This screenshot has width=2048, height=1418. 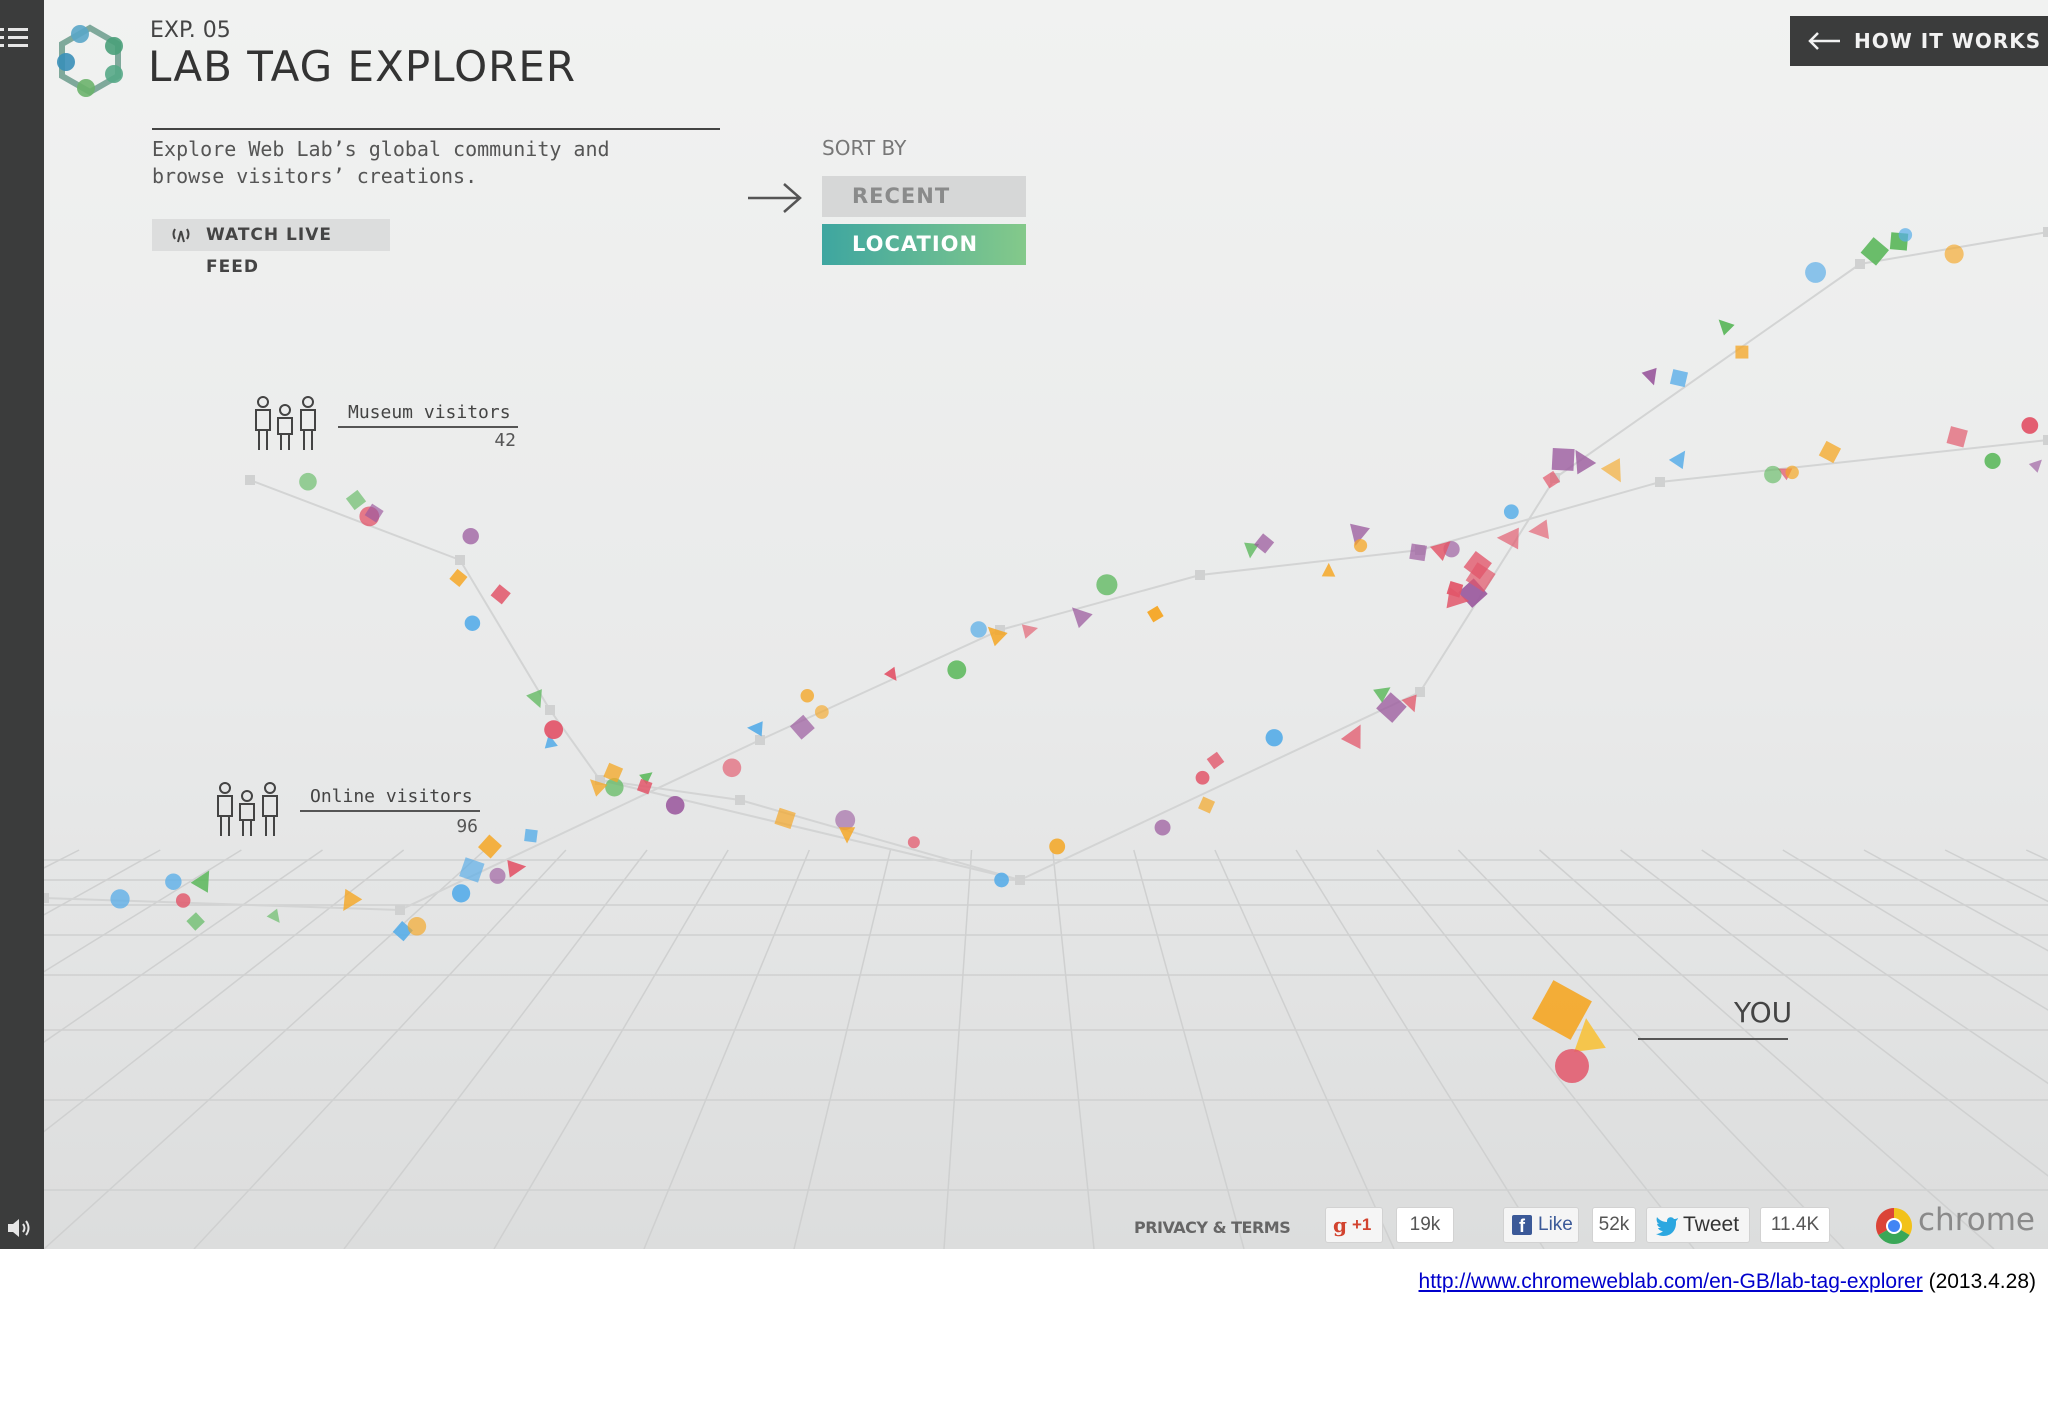 I want to click on sort-by-label: SORT BY, so click(x=864, y=148).